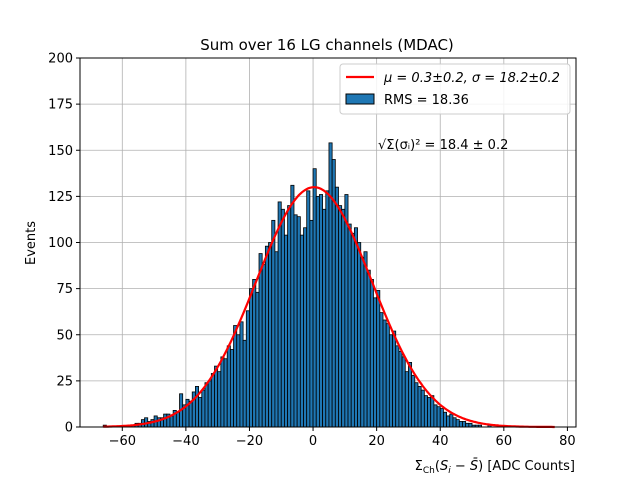 The image size is (640, 480). Describe the element at coordinates (504, 441) in the screenshot. I see `x-tick-label: 60` at that location.